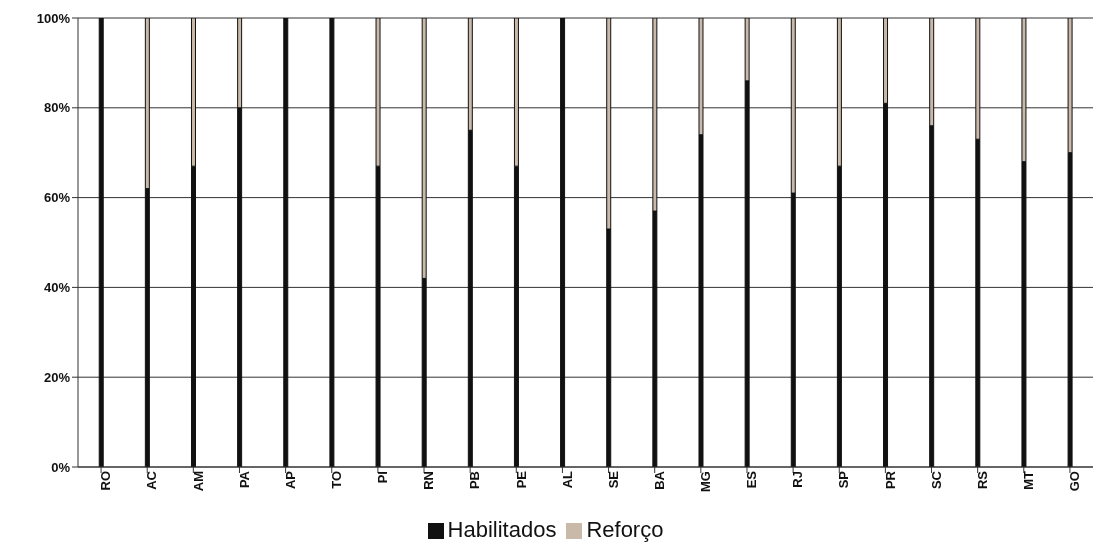 The height and width of the screenshot is (558, 1103). What do you see at coordinates (244, 479) in the screenshot?
I see `x-tick-label: PA` at bounding box center [244, 479].